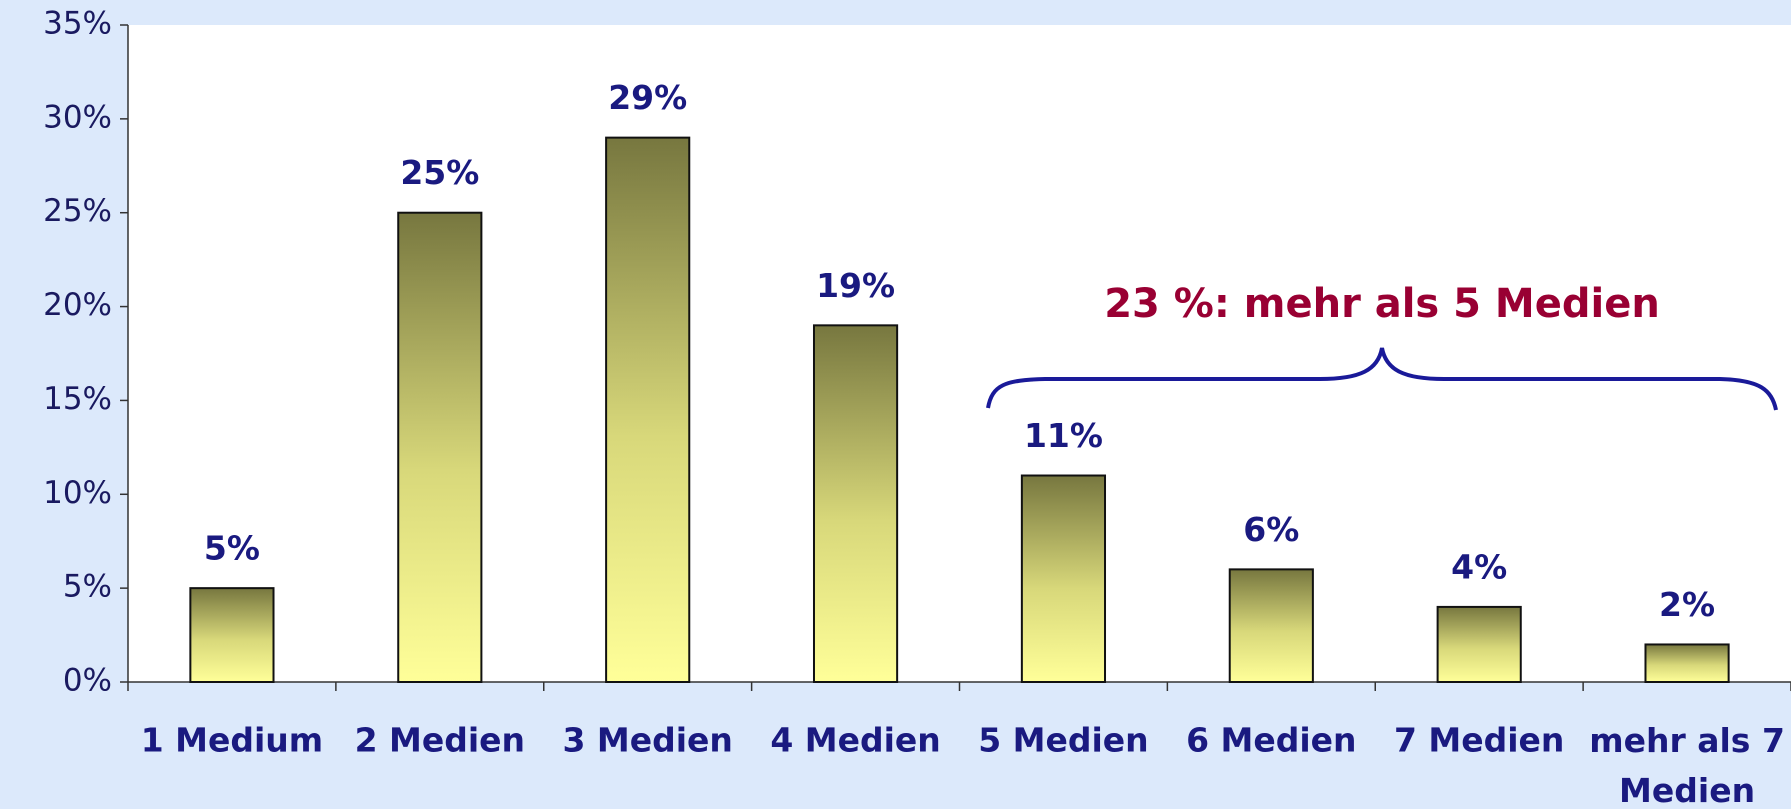  Describe the element at coordinates (1063, 435) in the screenshot. I see `value-label: 11%` at that location.